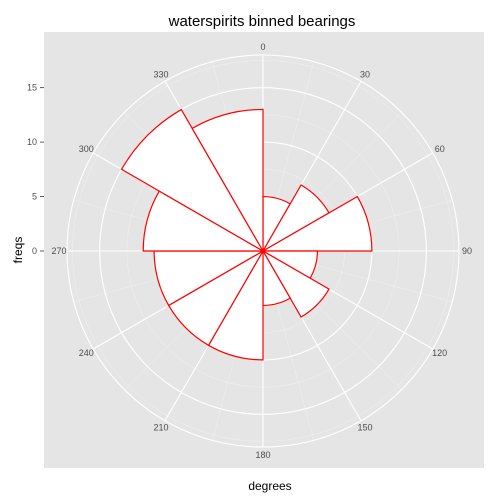 The height and width of the screenshot is (500, 500). Describe the element at coordinates (32, 142) in the screenshot. I see `y-tick-label: 10` at that location.